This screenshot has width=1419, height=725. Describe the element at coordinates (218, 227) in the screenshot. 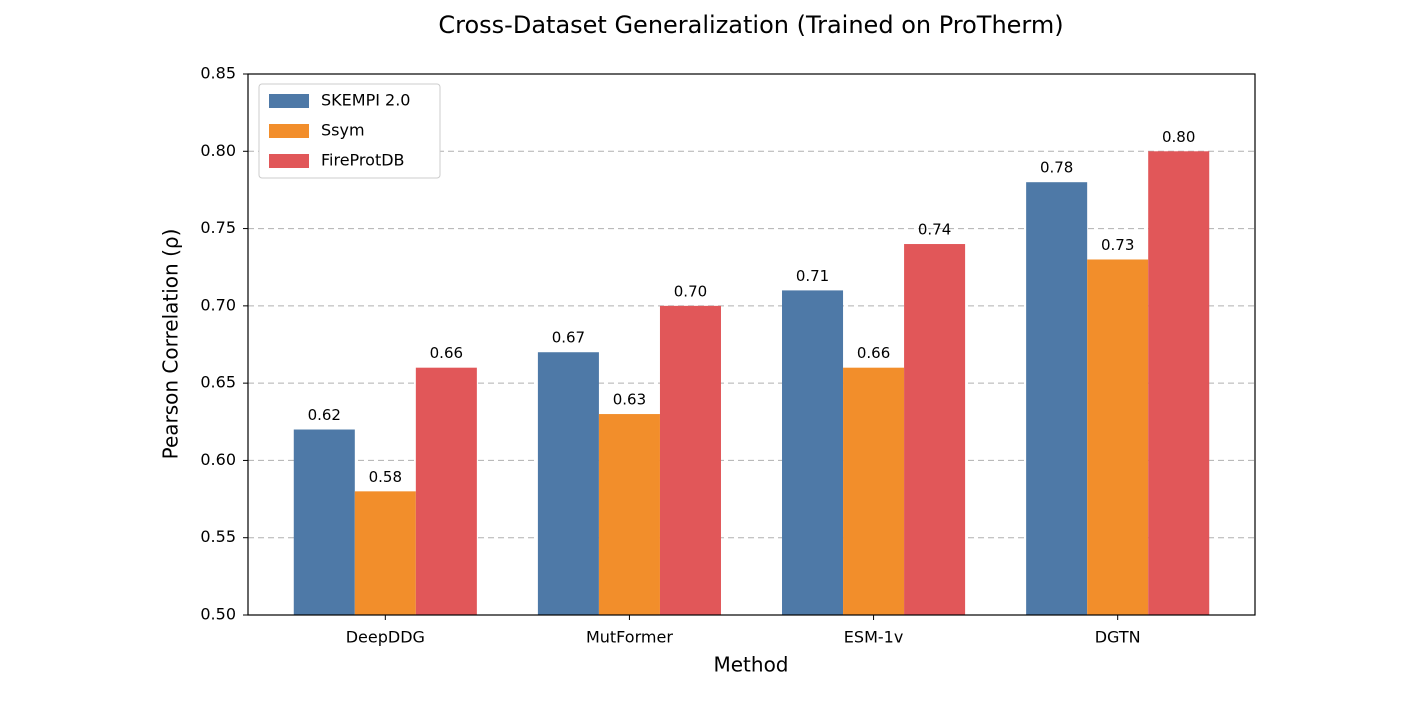

I see `y-tick-label: 0.75` at that location.